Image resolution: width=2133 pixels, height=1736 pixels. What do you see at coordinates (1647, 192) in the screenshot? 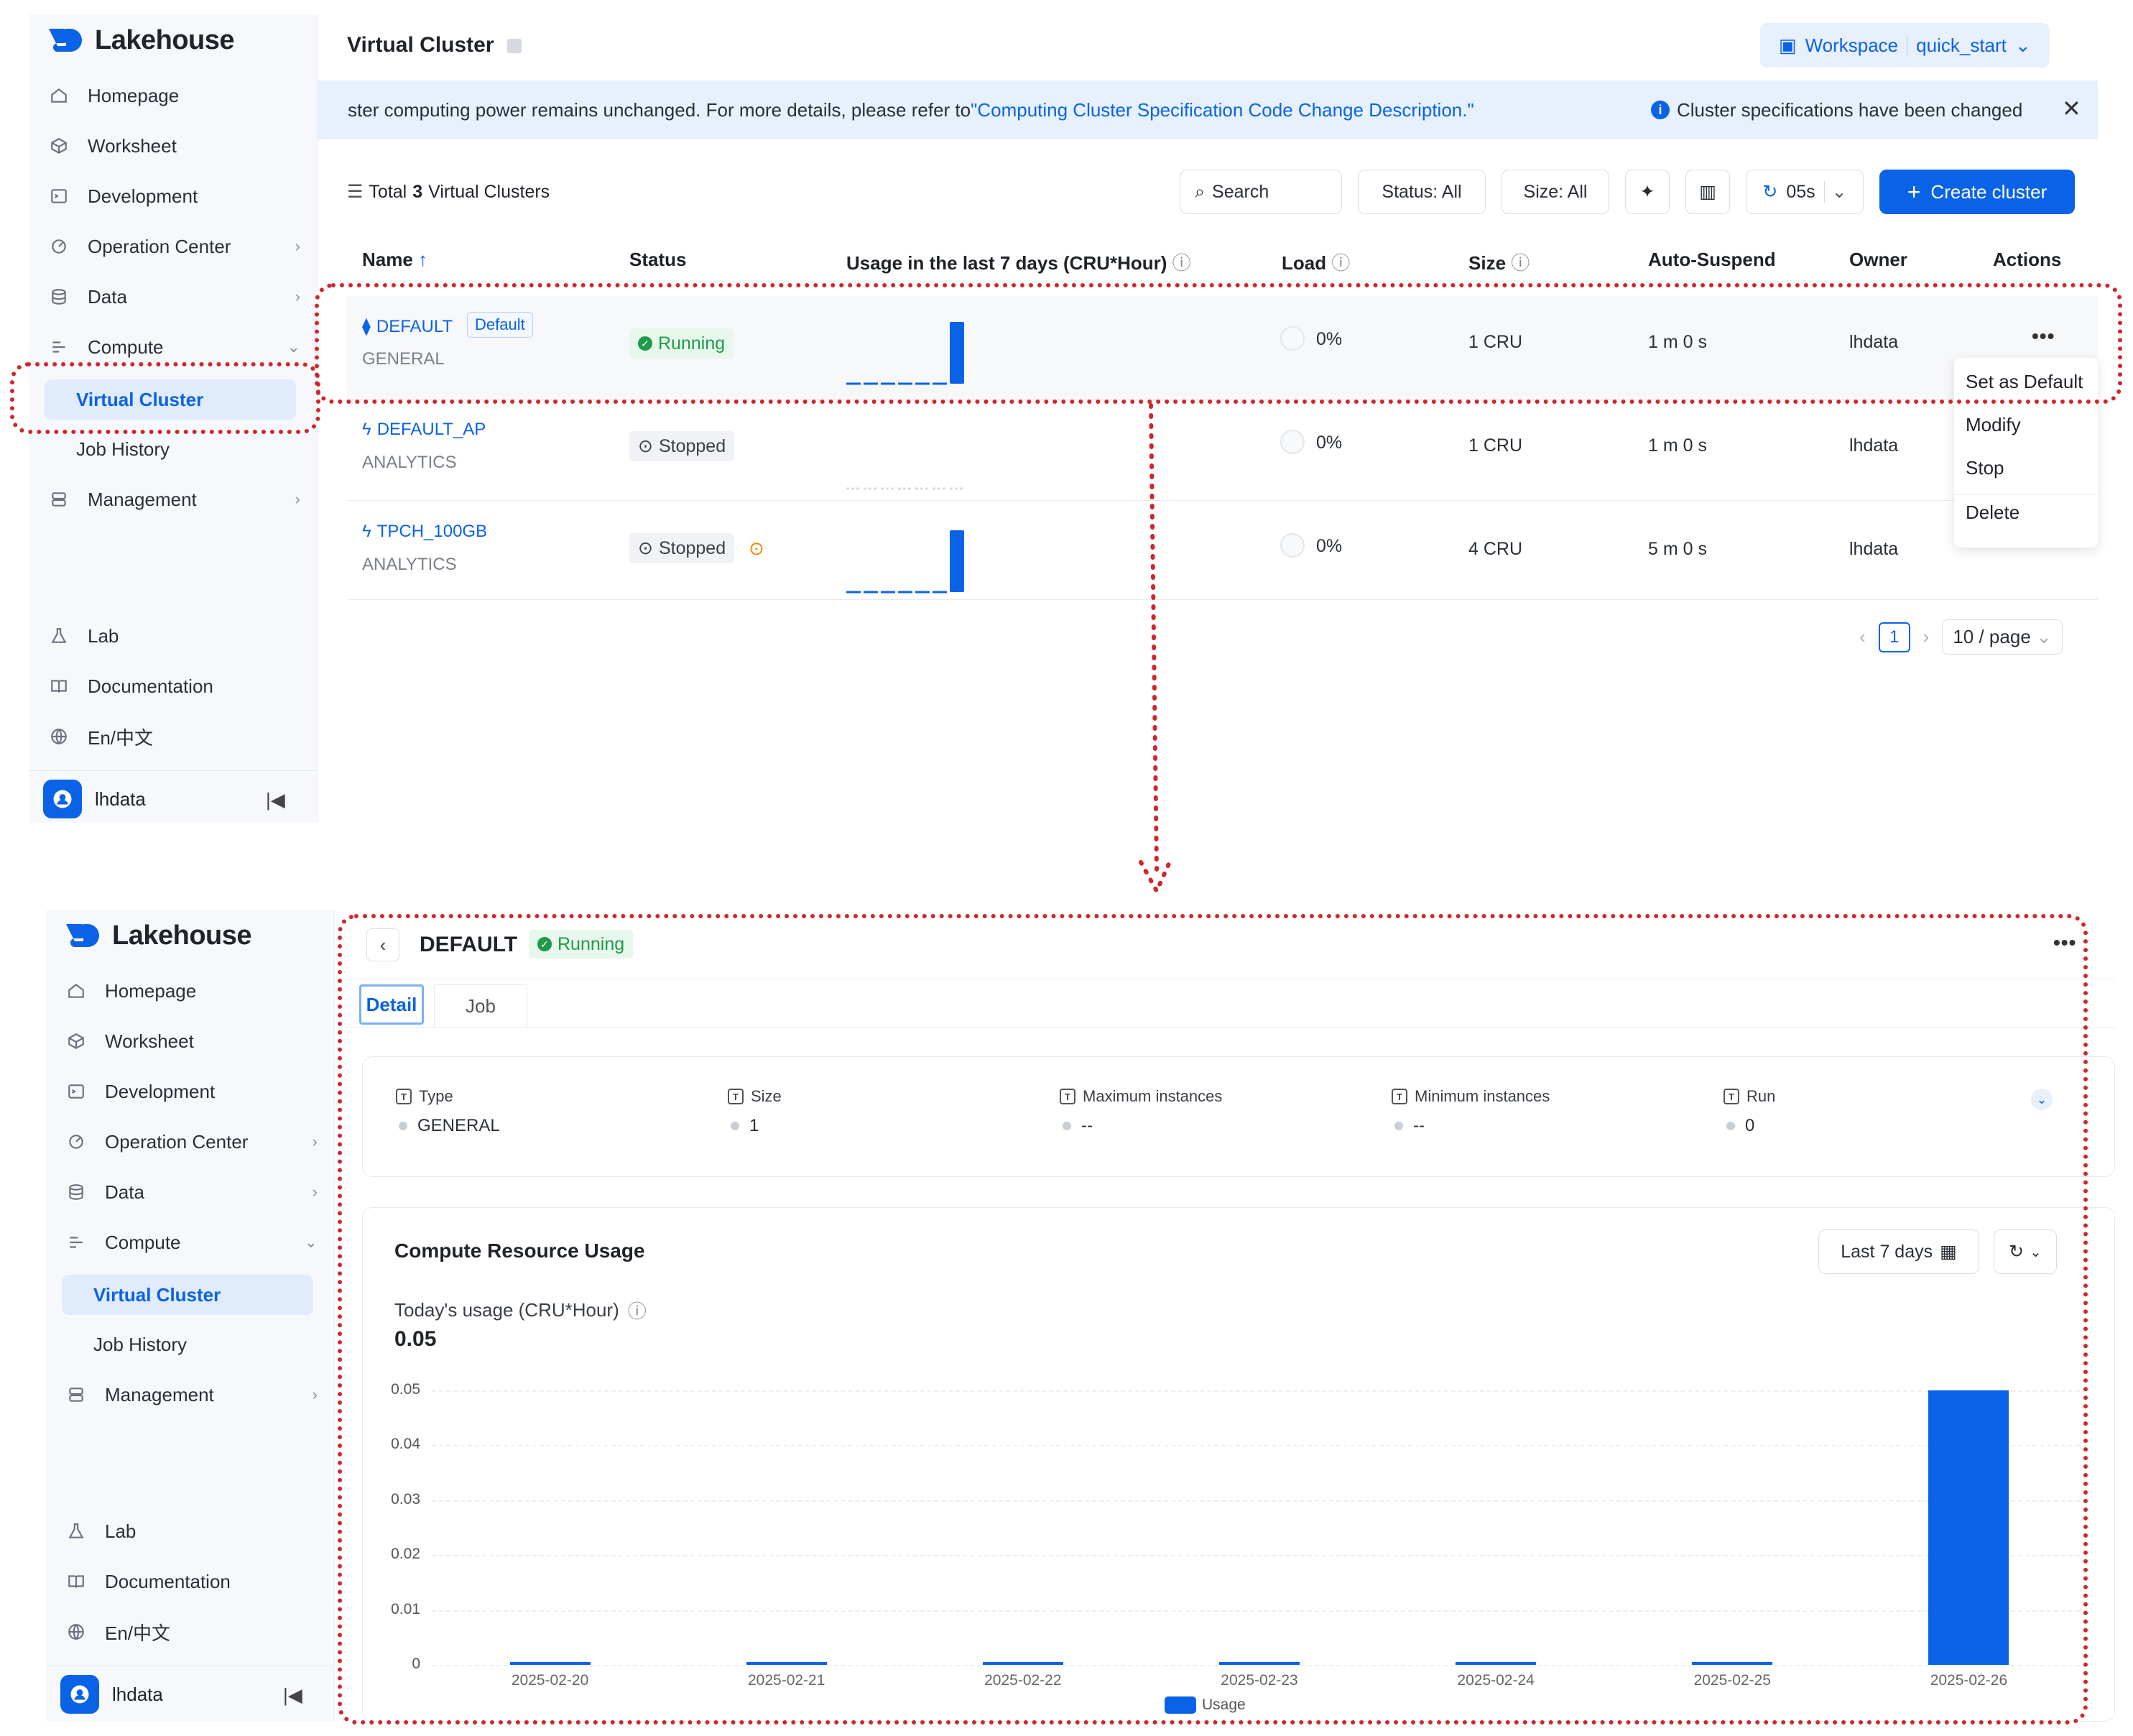
I see `clear-filter-button: ✦` at bounding box center [1647, 192].